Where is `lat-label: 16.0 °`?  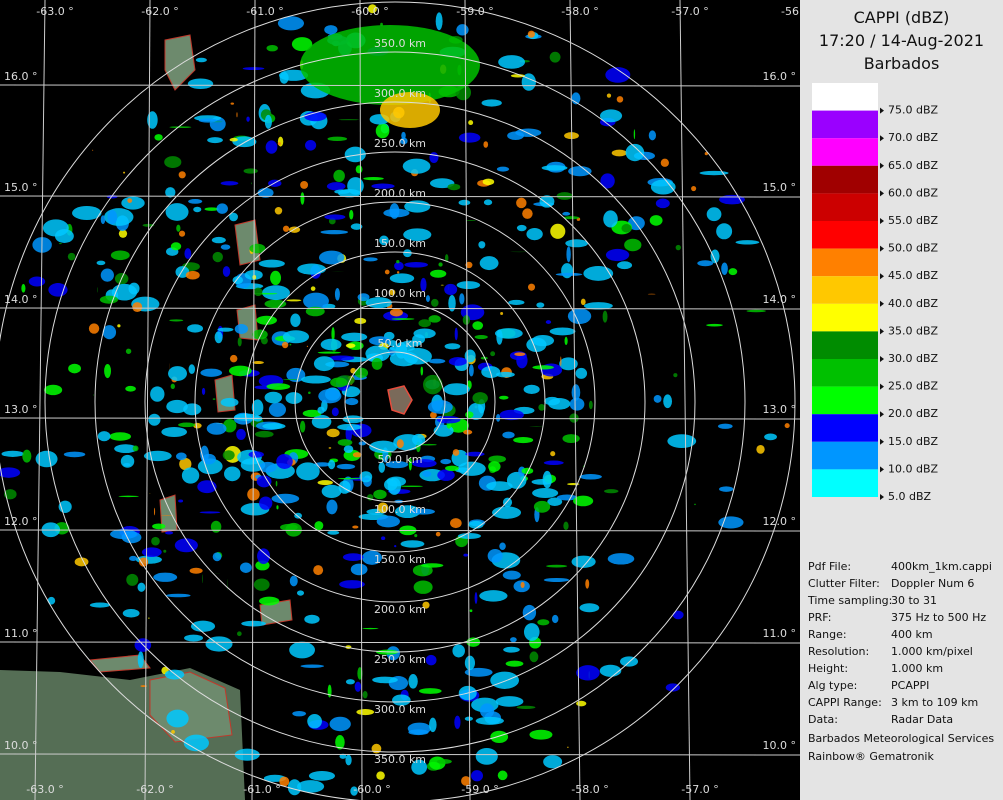
lat-label: 16.0 ° is located at coordinates (21, 76).